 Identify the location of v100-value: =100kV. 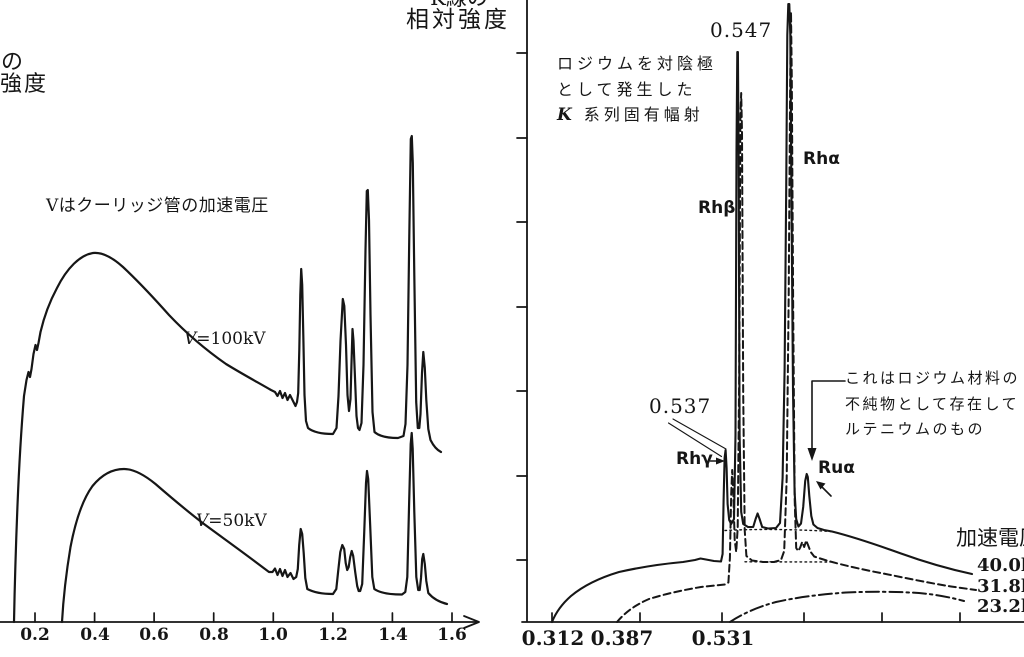
(231, 339).